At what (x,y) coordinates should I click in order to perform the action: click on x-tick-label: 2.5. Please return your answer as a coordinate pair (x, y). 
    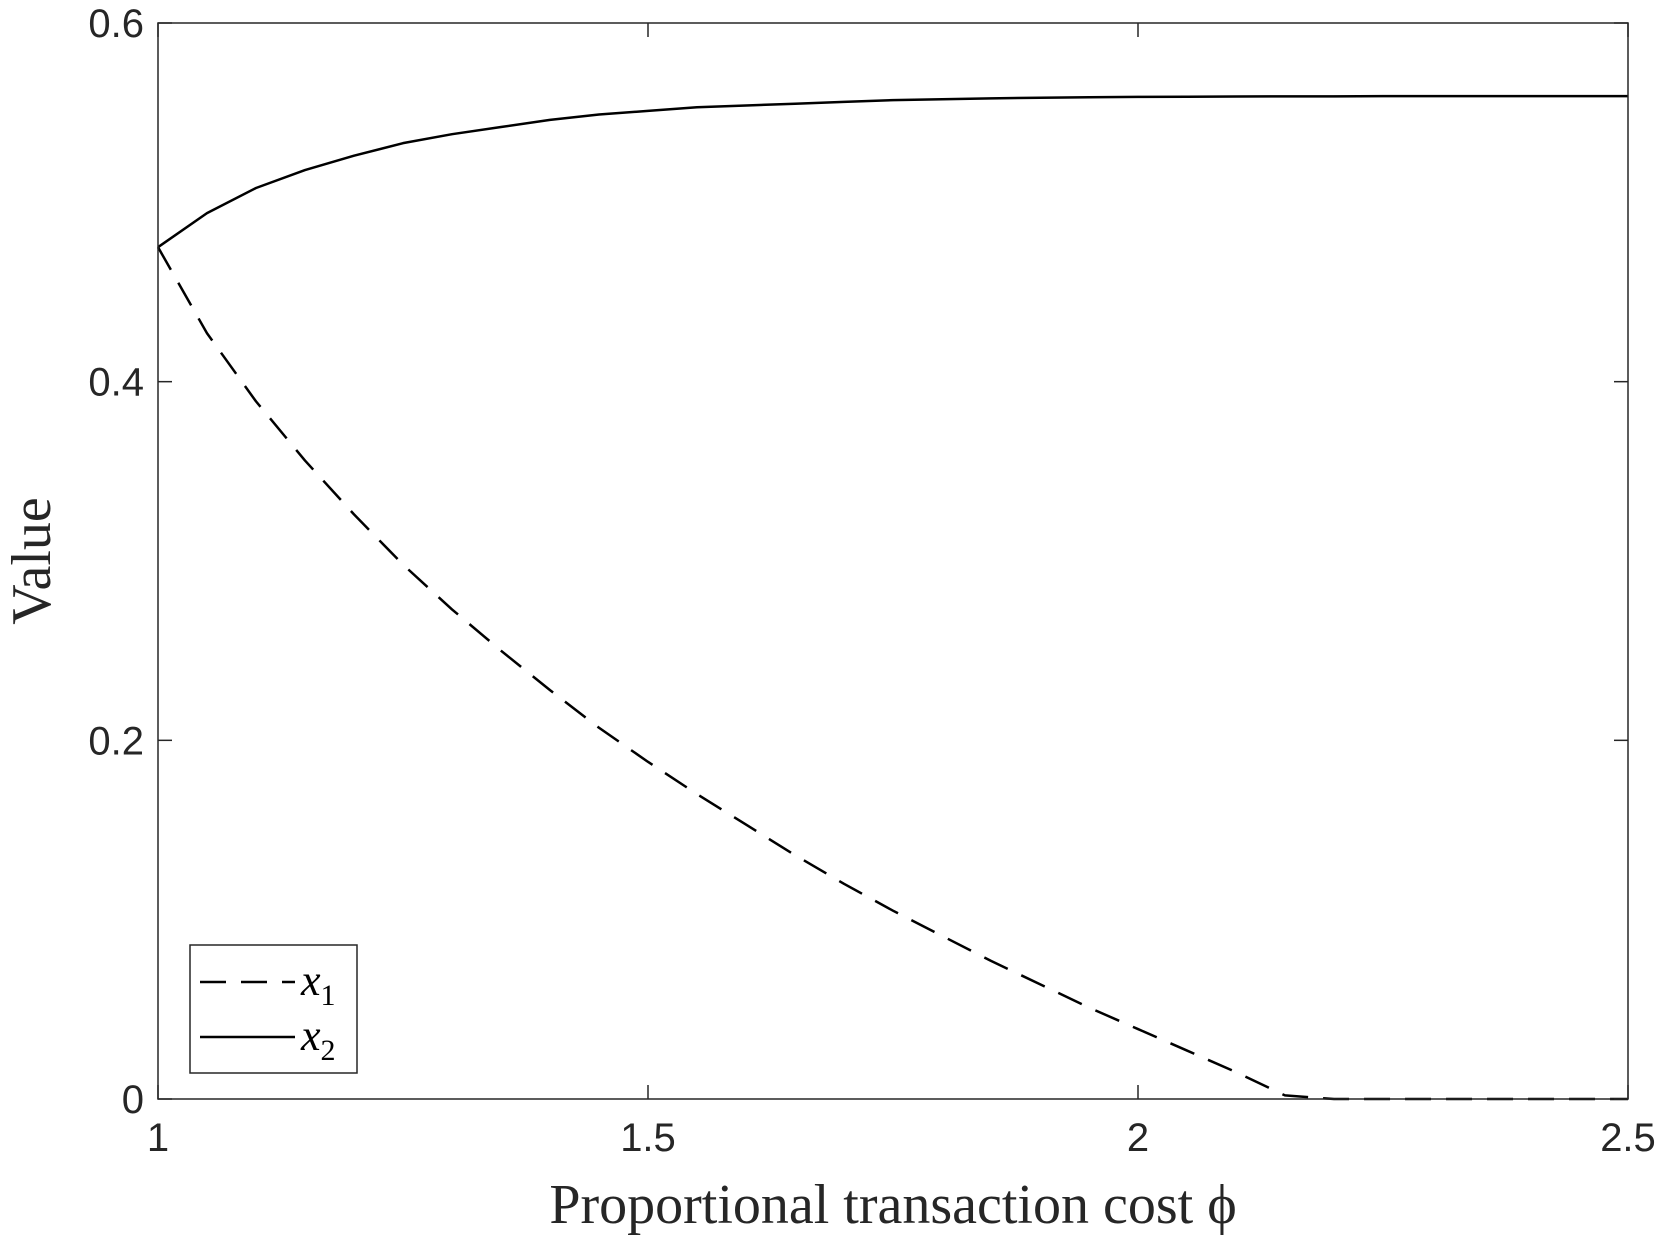
    Looking at the image, I should click on (1628, 1138).